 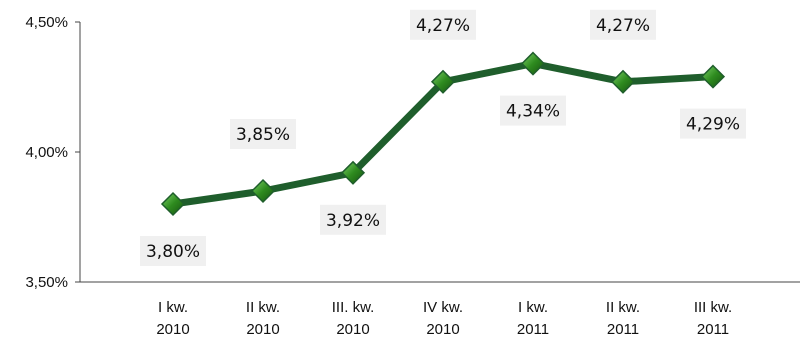 I want to click on x-tick-label: II kw. 2011, so click(x=623, y=318).